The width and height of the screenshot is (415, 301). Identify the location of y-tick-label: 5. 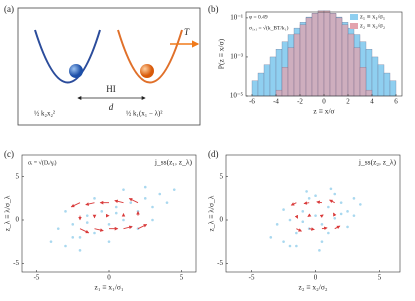
(222, 176).